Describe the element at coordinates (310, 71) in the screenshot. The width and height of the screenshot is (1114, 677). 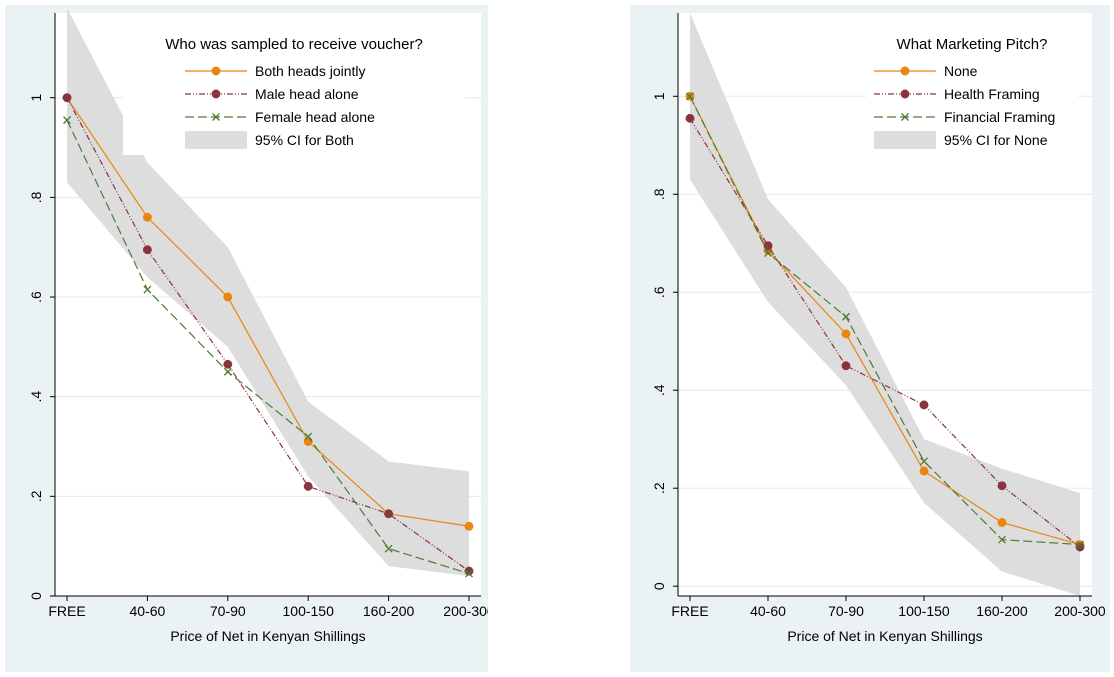
I see `legend-label-both-heads-jointly: Both heads jointly` at that location.